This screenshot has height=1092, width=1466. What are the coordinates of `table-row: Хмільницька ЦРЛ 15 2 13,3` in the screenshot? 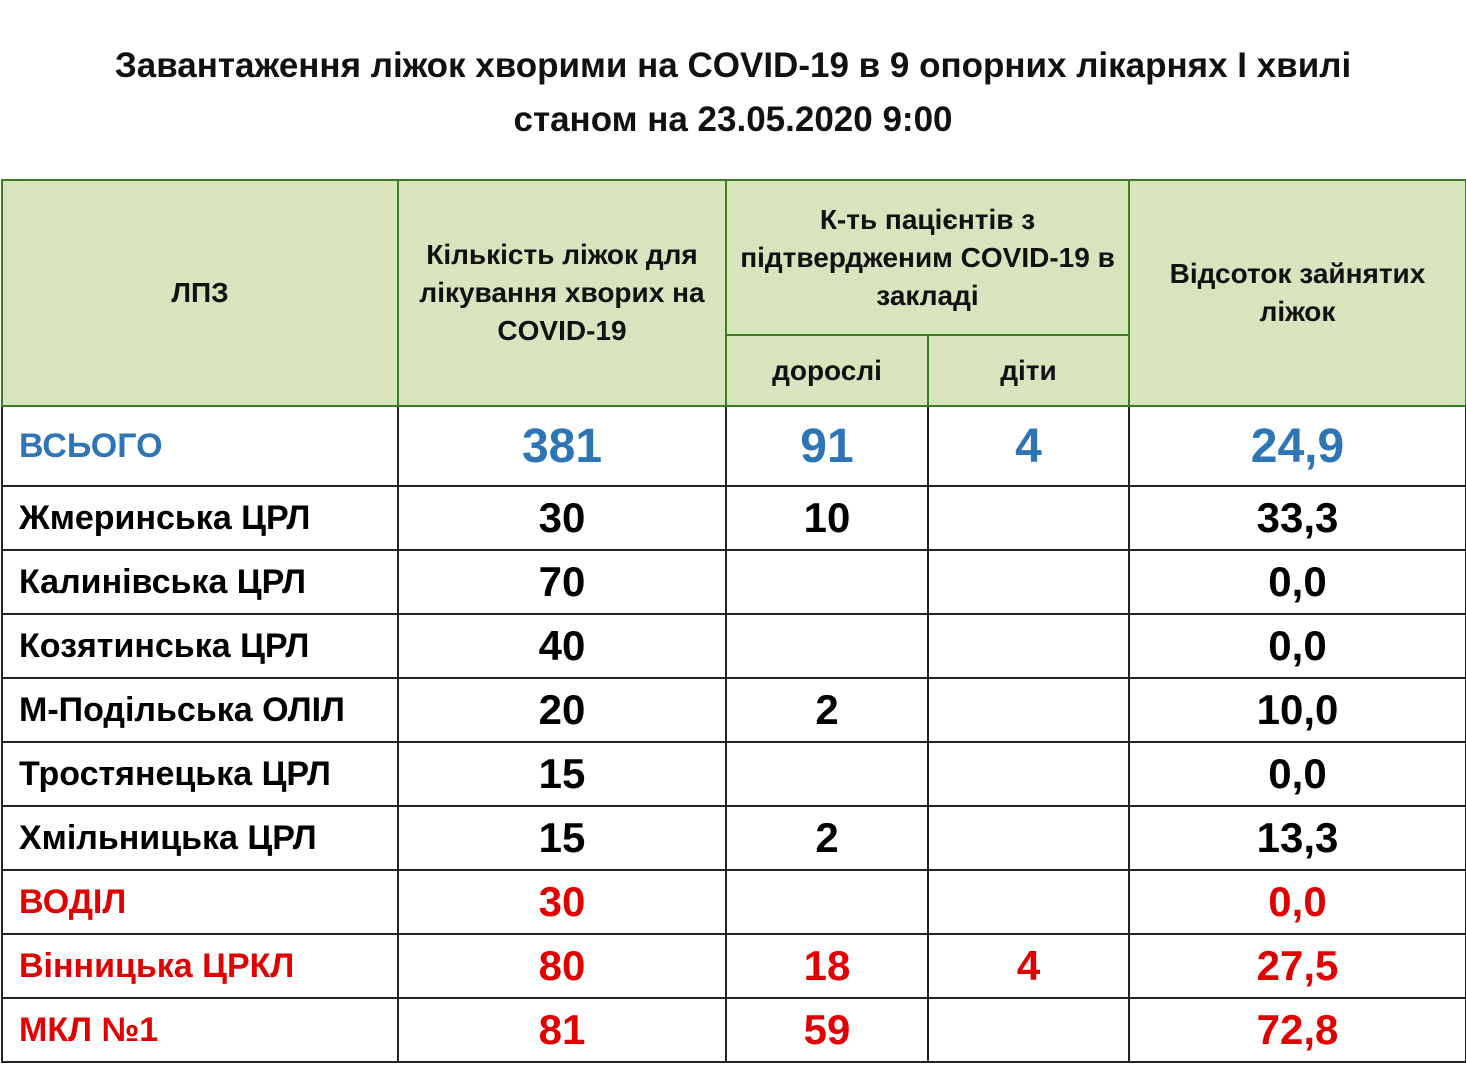 It's located at (733, 838).